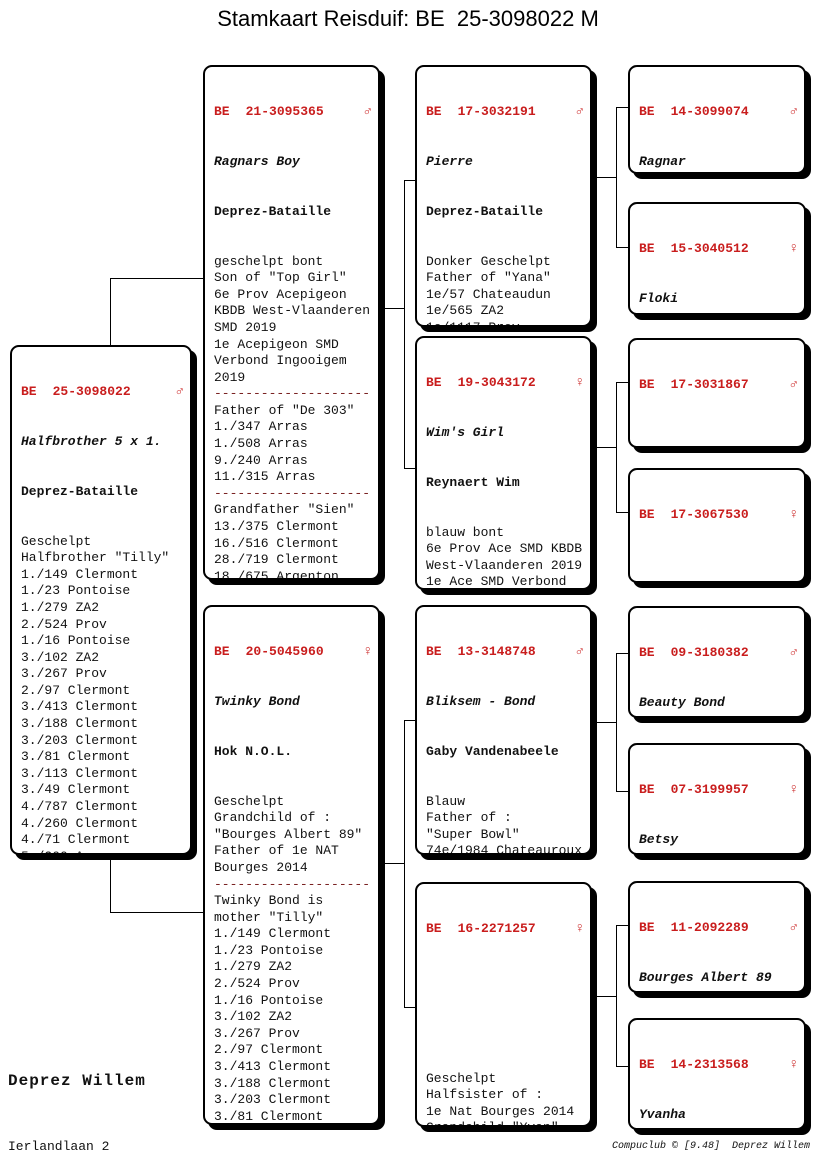 This screenshot has height=1172, width=816. I want to click on ring-number: 19-3043172, so click(496, 383).